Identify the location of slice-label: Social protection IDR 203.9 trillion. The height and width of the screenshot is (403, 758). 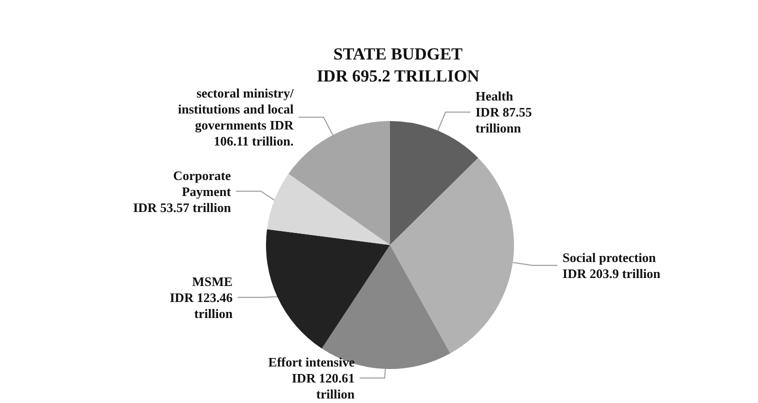
(612, 265).